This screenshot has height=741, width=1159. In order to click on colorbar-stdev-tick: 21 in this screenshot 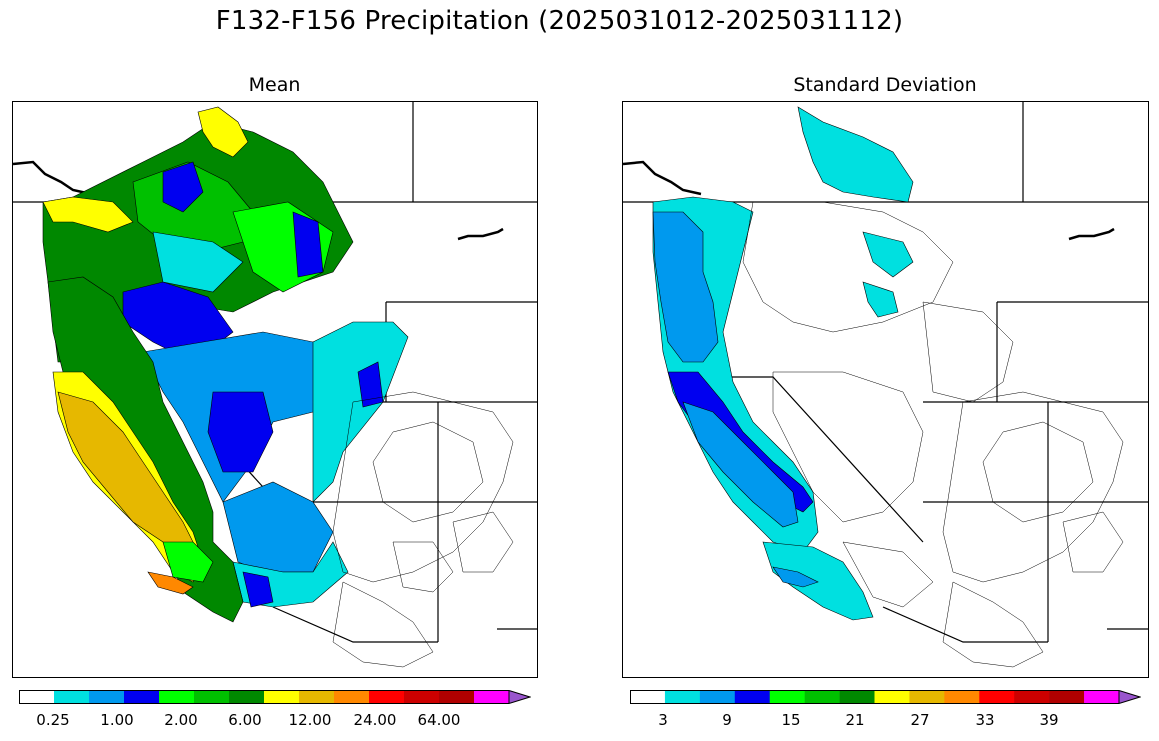, I will do `click(855, 720)`.